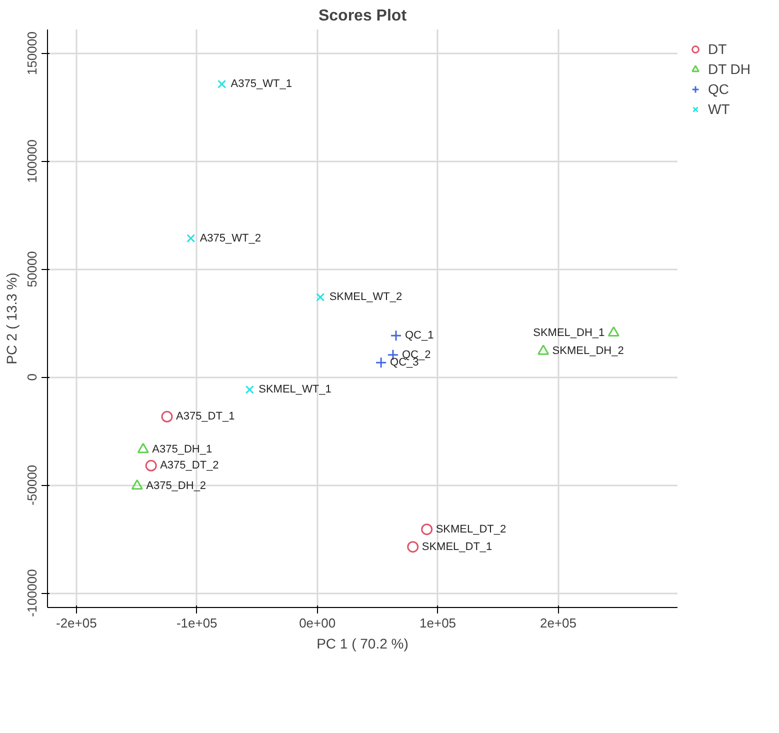 This screenshot has width=779, height=733. Describe the element at coordinates (363, 16) in the screenshot. I see `chart-title: Scores Plot` at that location.